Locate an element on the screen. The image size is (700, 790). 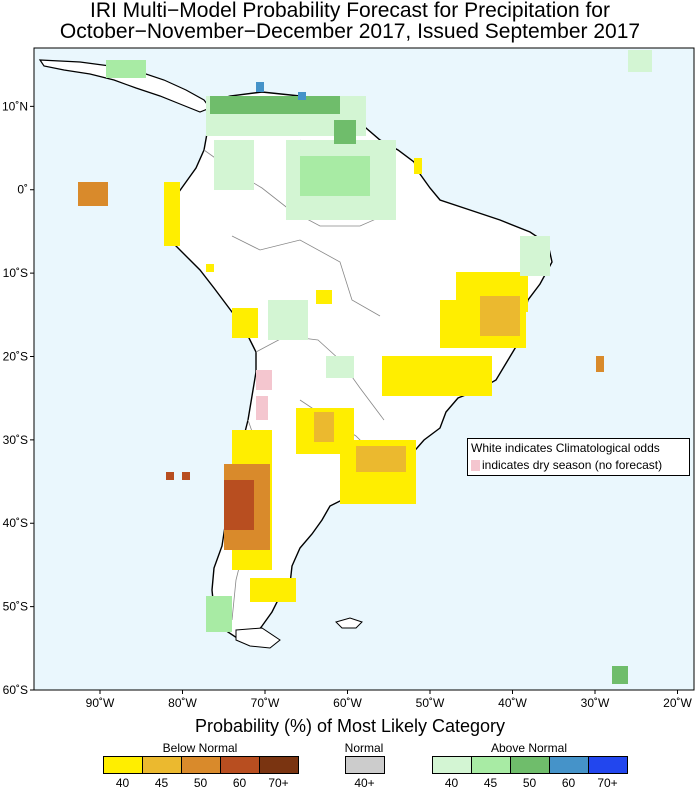
lat-tick-label: 40˚S is located at coordinates (15, 523).